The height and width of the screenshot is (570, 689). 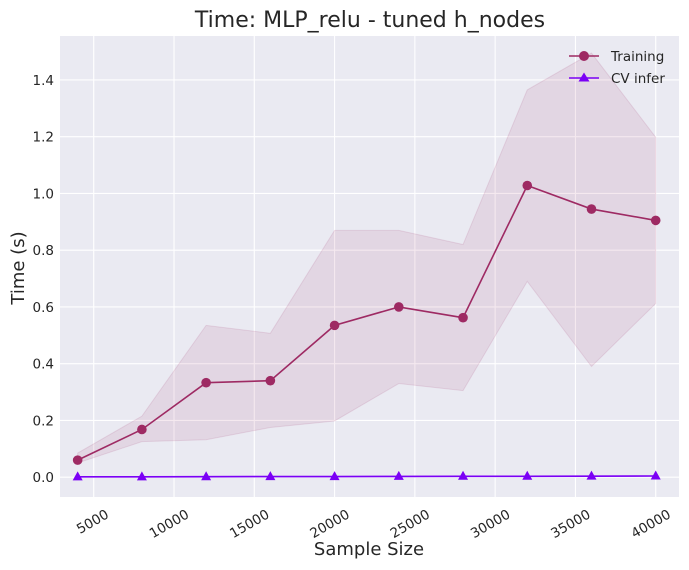 What do you see at coordinates (249, 524) in the screenshot?
I see `x-tick-label: 15000` at bounding box center [249, 524].